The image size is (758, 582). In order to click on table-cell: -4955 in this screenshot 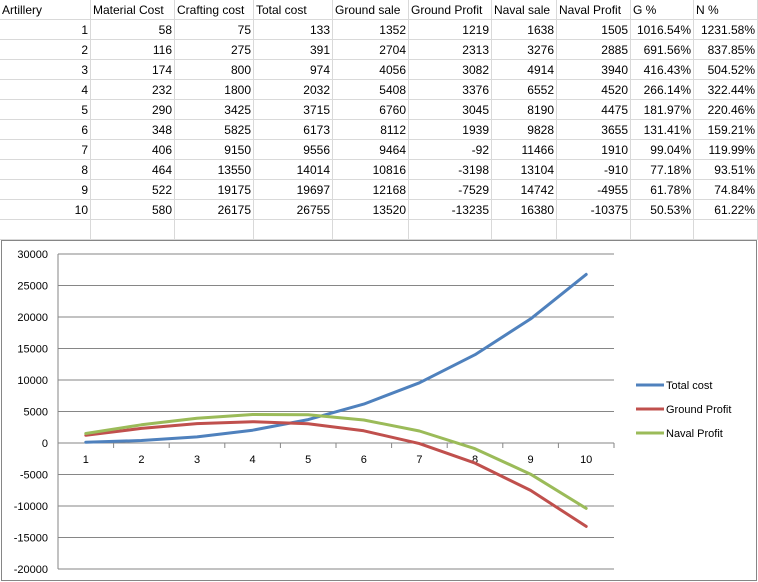, I will do `click(594, 190)`.